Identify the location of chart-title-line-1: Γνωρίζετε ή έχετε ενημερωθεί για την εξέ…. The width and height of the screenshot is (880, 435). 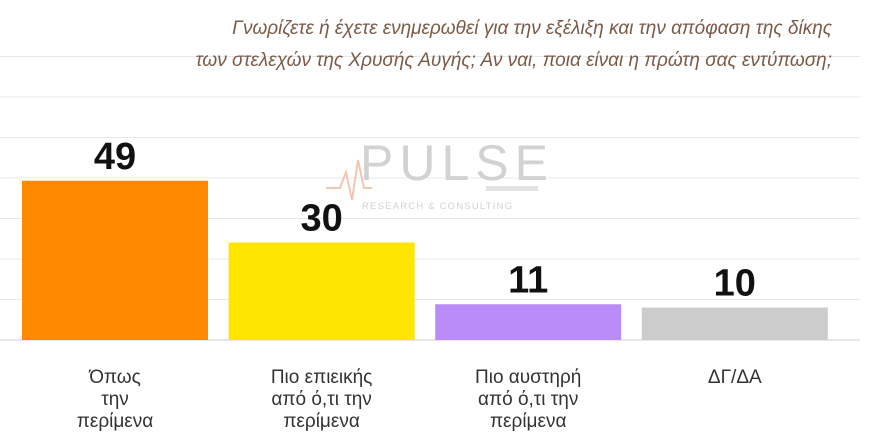
(532, 28).